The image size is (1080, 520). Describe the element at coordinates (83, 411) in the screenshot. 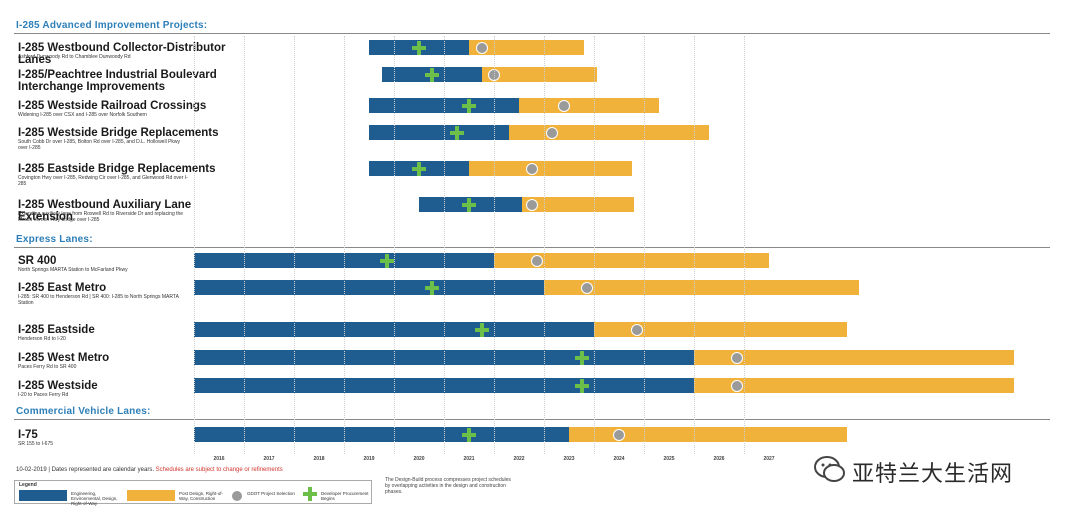

I see `section-title: Commercial Vehicle Lanes:` at that location.